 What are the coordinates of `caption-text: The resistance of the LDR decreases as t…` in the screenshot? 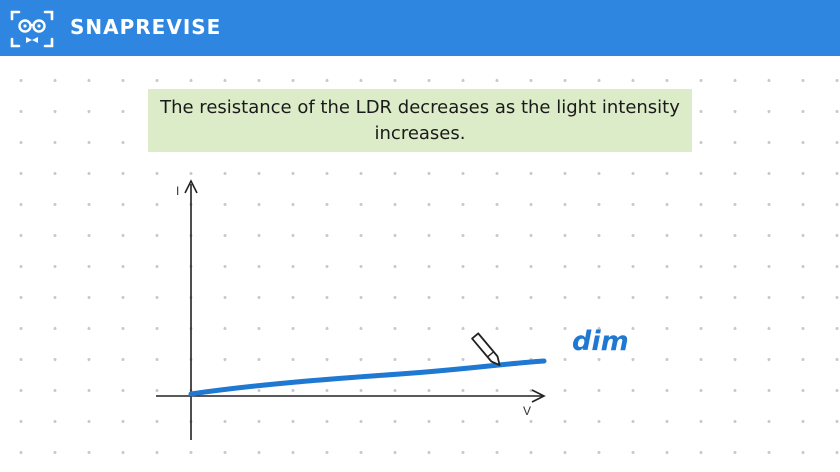 It's located at (420, 120).